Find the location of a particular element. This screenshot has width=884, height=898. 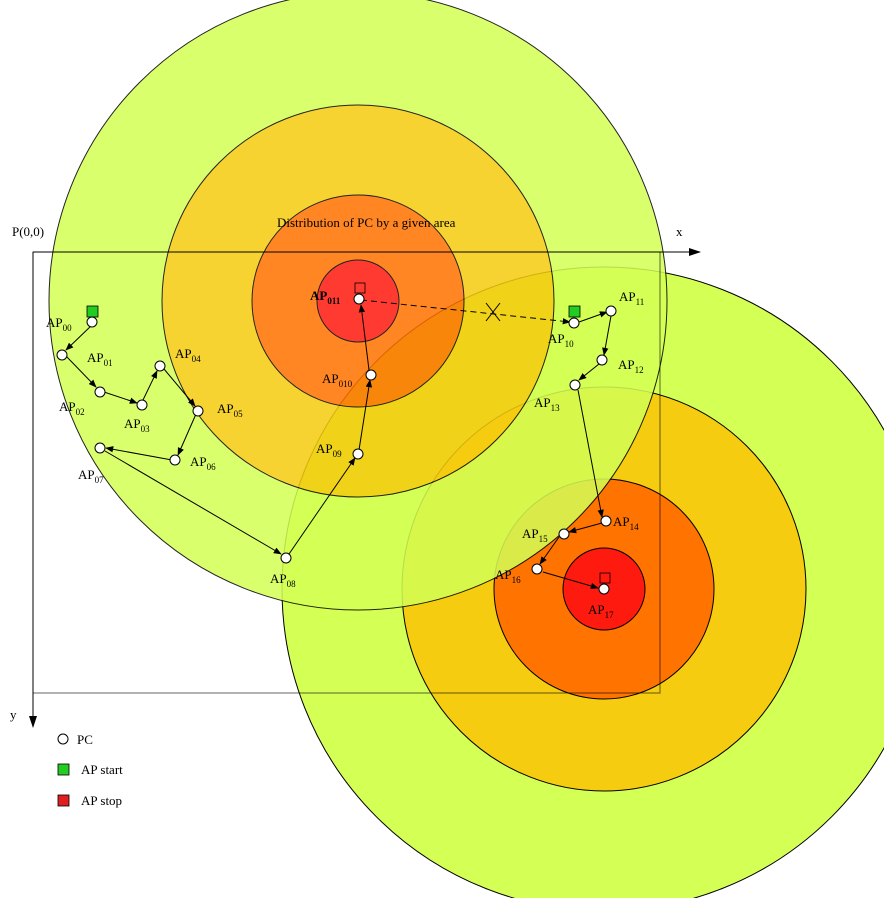

labels-cluster-1: AP10 AP11 AP12 AP13 AP14 AP15 AP16 AP17 is located at coordinates (569, 454).